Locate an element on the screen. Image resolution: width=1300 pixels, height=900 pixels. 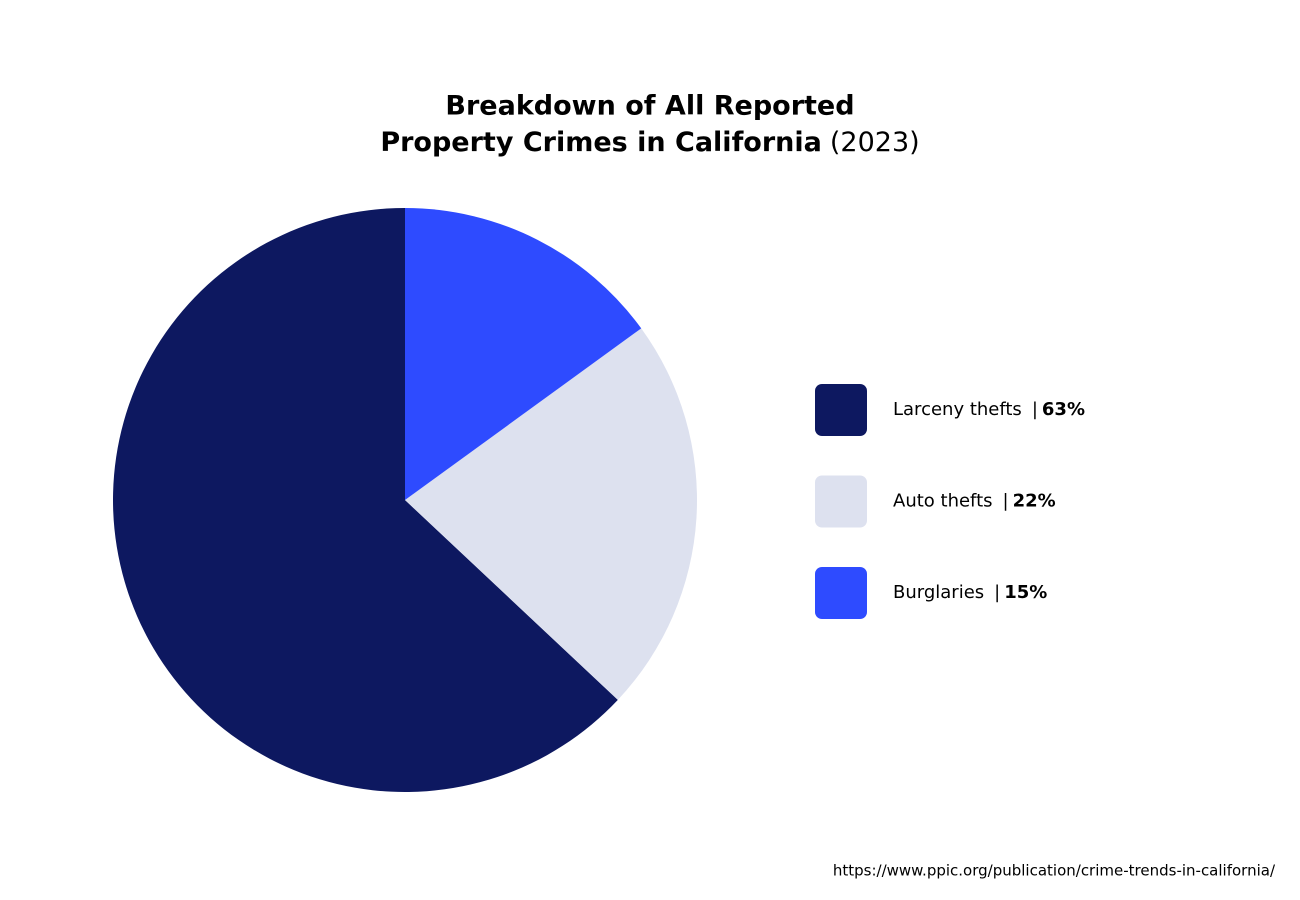
chart-title-line: Property Crimes in California (2023) is located at coordinates (649, 142).